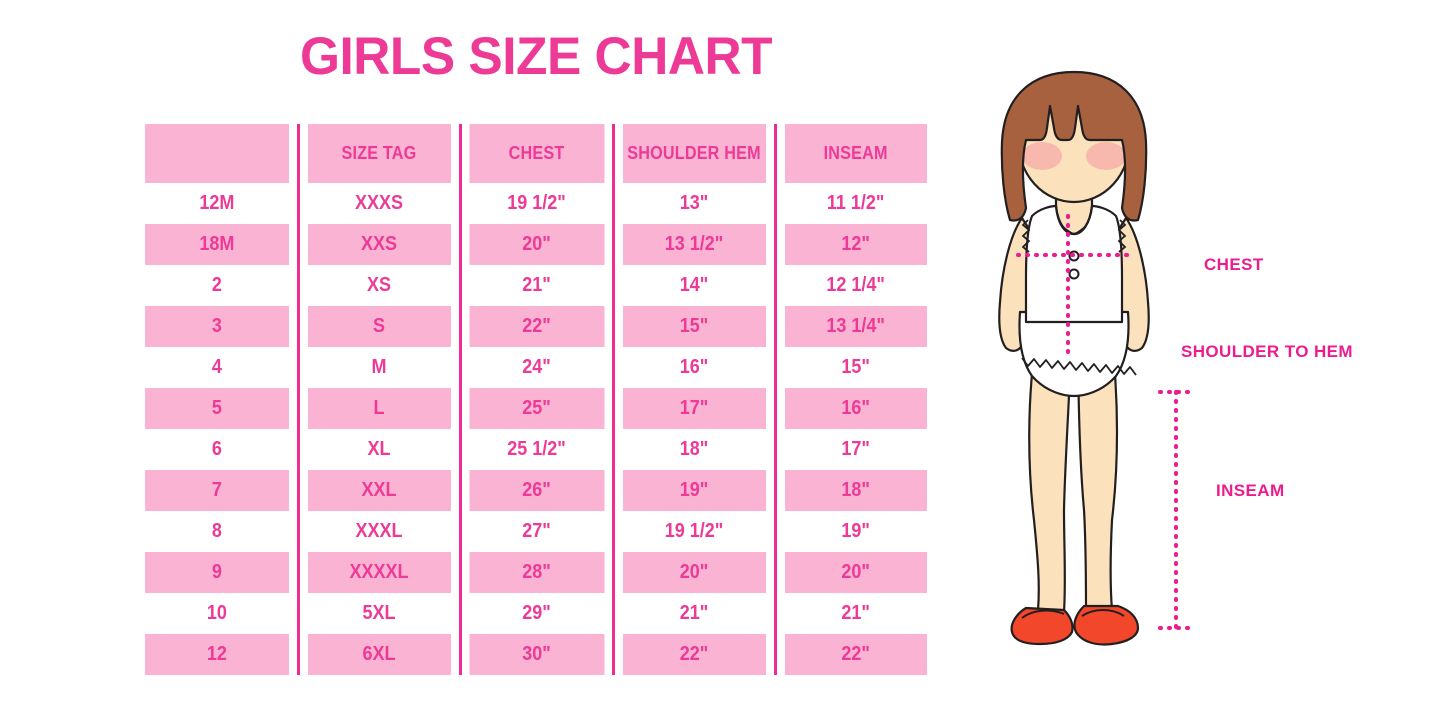 The width and height of the screenshot is (1445, 723). I want to click on label-inseam: INSEAM, so click(1250, 490).